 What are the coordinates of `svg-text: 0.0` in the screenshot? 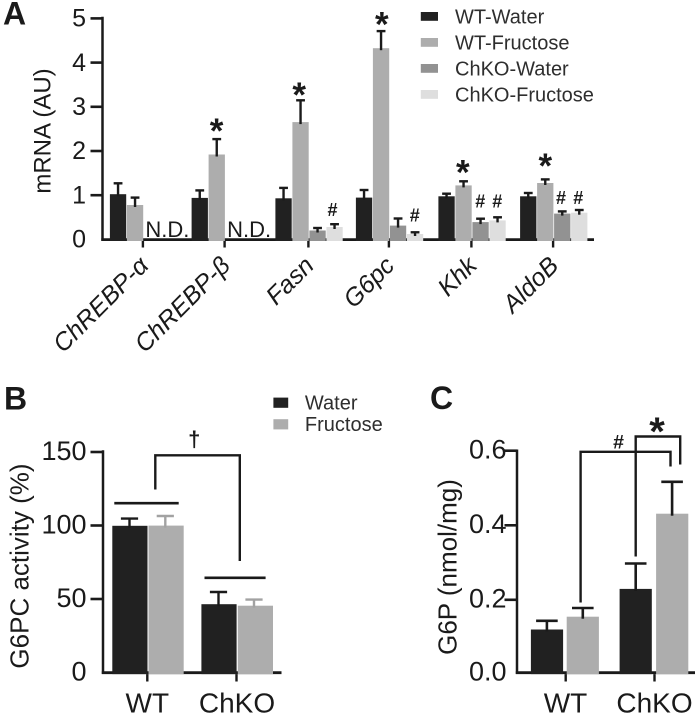 It's located at (488, 672).